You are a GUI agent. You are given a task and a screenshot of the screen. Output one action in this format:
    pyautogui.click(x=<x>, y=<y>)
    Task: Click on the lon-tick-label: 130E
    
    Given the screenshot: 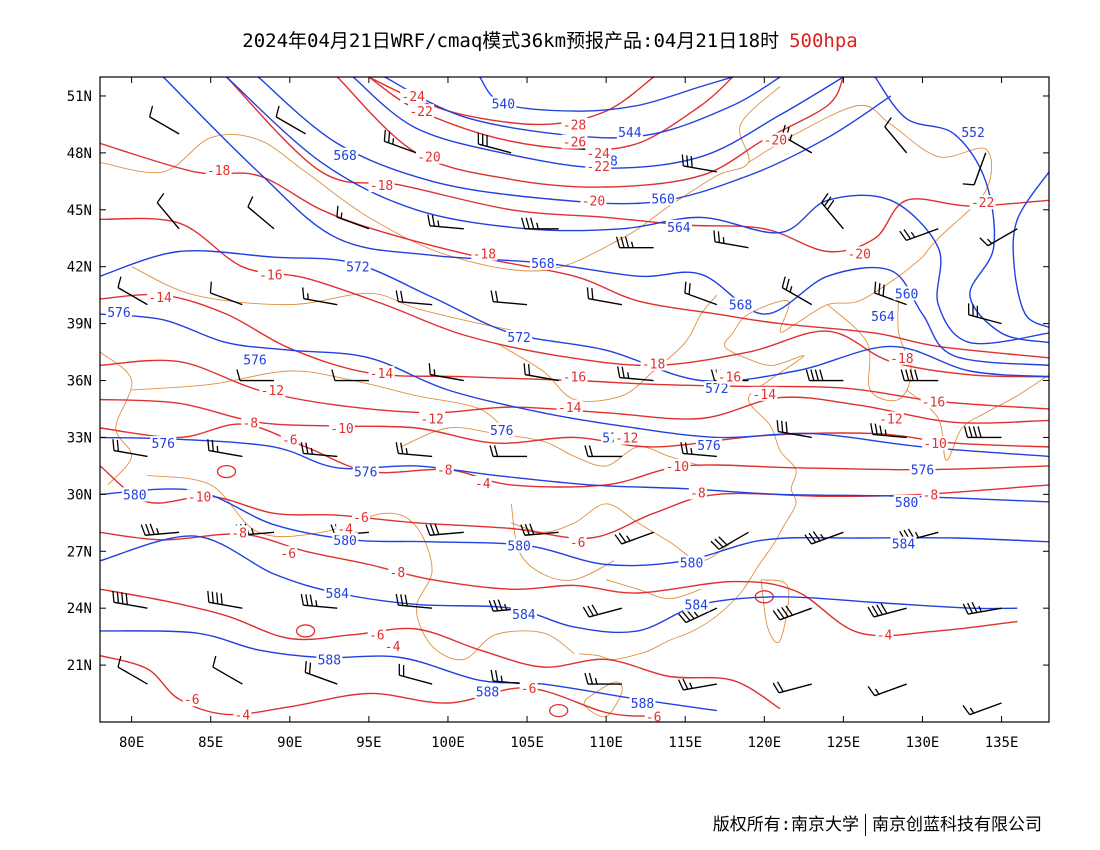 What is the action you would take?
    pyautogui.click(x=923, y=743)
    